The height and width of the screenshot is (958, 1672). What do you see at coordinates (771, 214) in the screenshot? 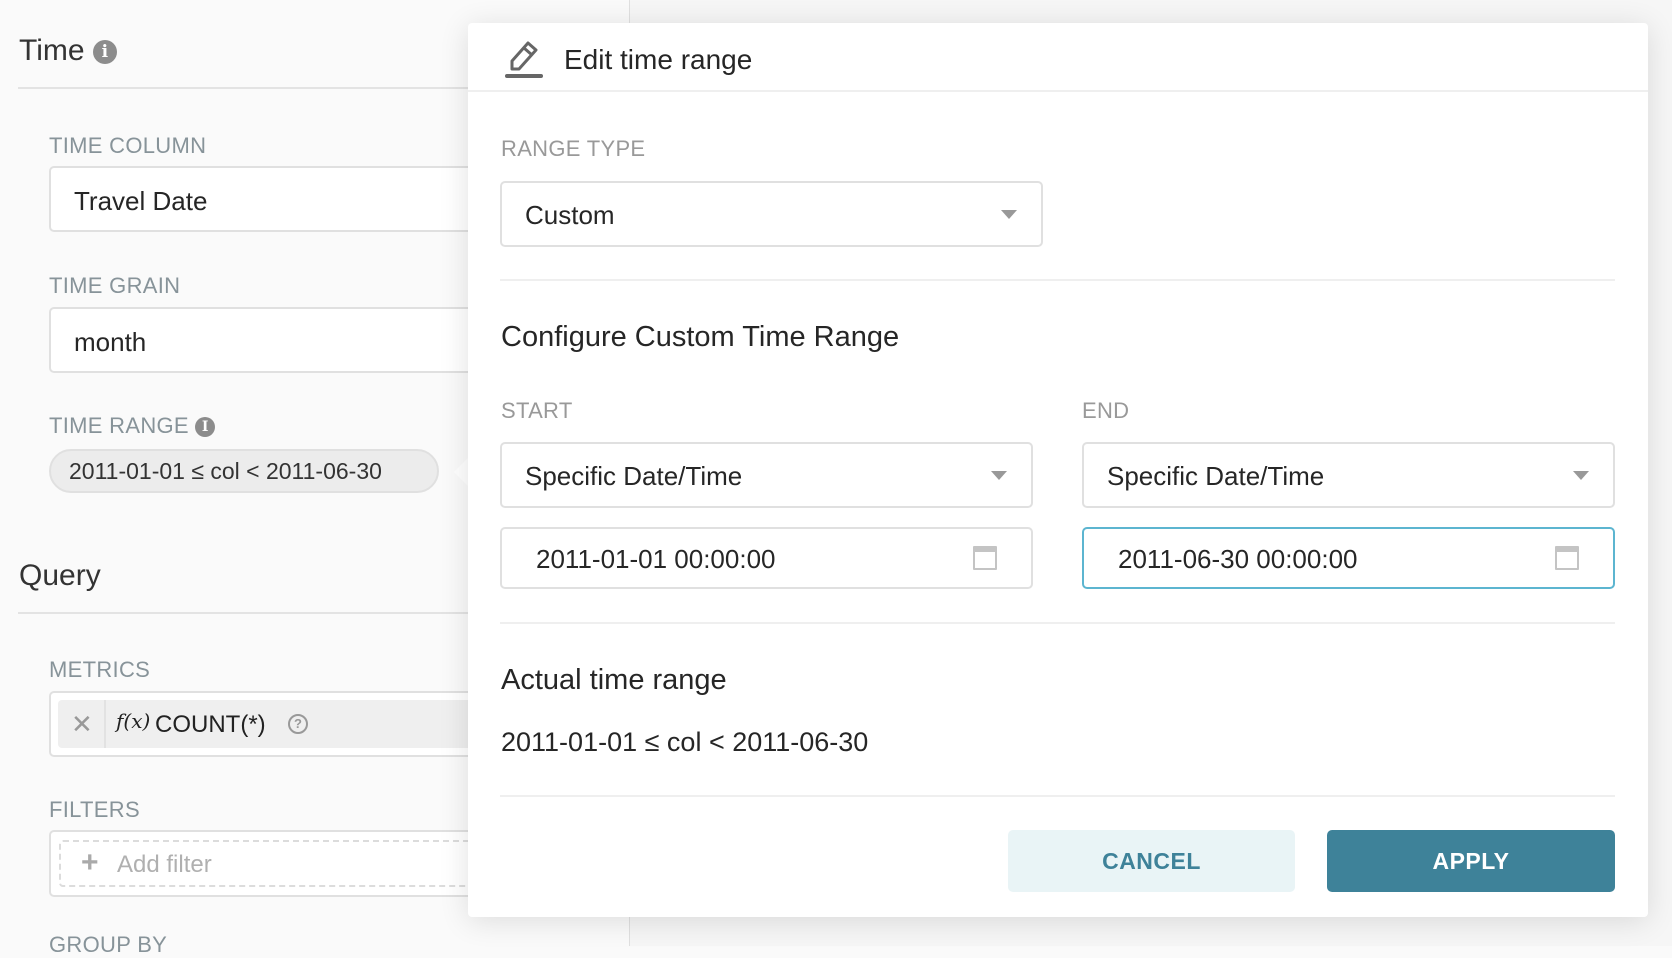
I see `range-type-select: Custom` at bounding box center [771, 214].